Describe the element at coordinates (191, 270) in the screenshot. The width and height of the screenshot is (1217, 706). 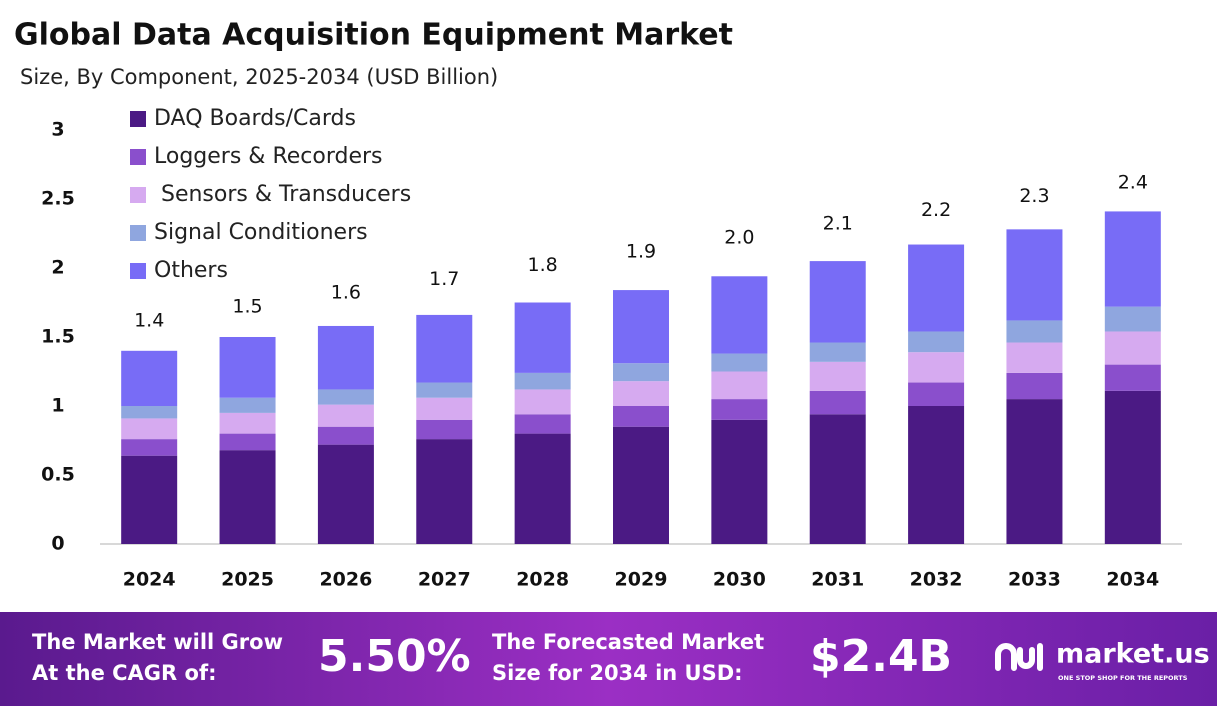
I see `legend-label: Others` at that location.